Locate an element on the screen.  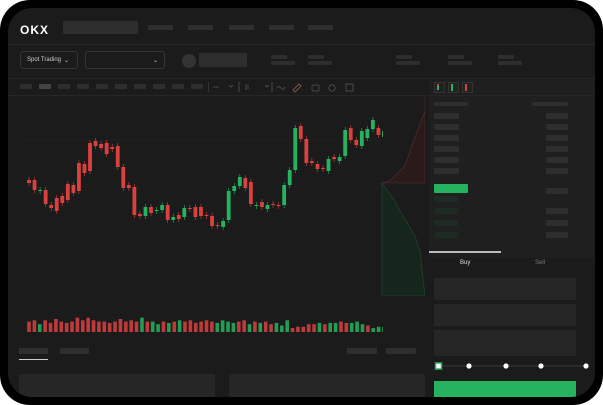
divider is located at coordinates (512, 95).